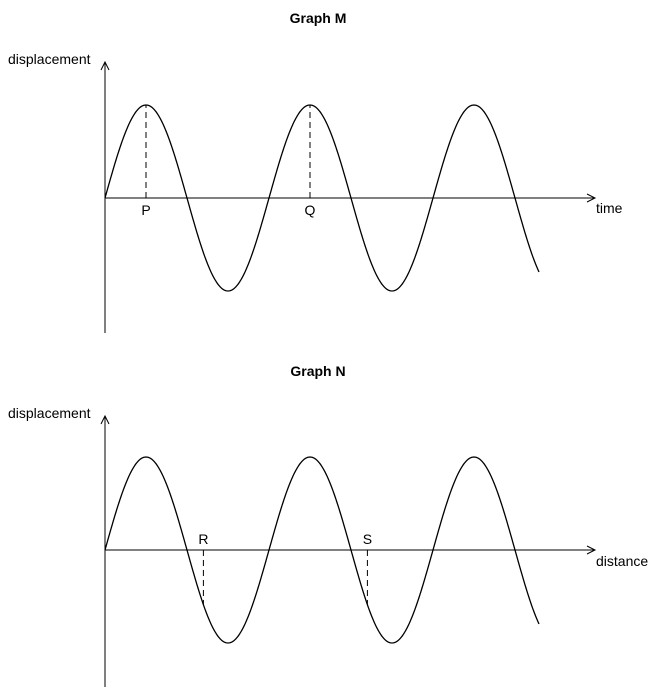  Describe the element at coordinates (318, 18) in the screenshot. I see `graph-m-title: Graph M` at that location.